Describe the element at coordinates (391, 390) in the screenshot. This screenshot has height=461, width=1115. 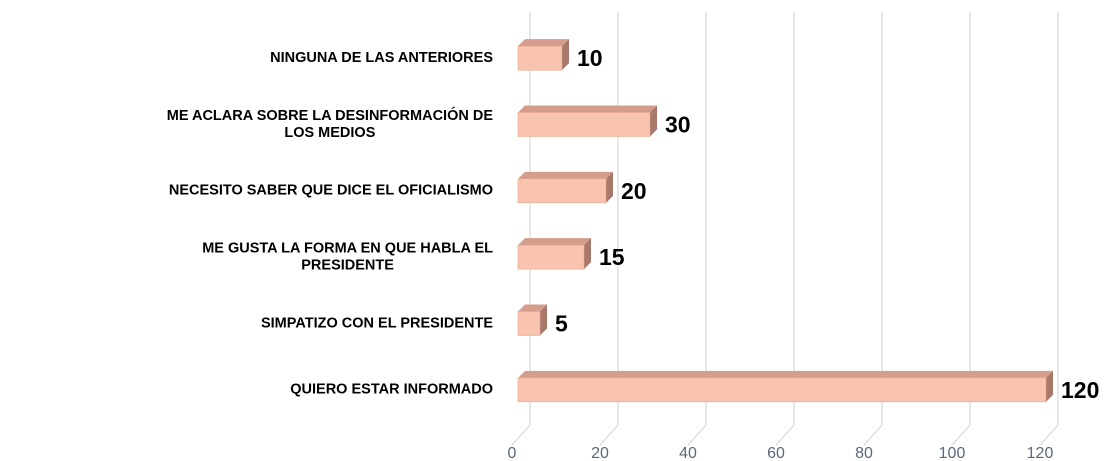
I see `category-label: QUIERO ESTAR INFORMADO` at that location.